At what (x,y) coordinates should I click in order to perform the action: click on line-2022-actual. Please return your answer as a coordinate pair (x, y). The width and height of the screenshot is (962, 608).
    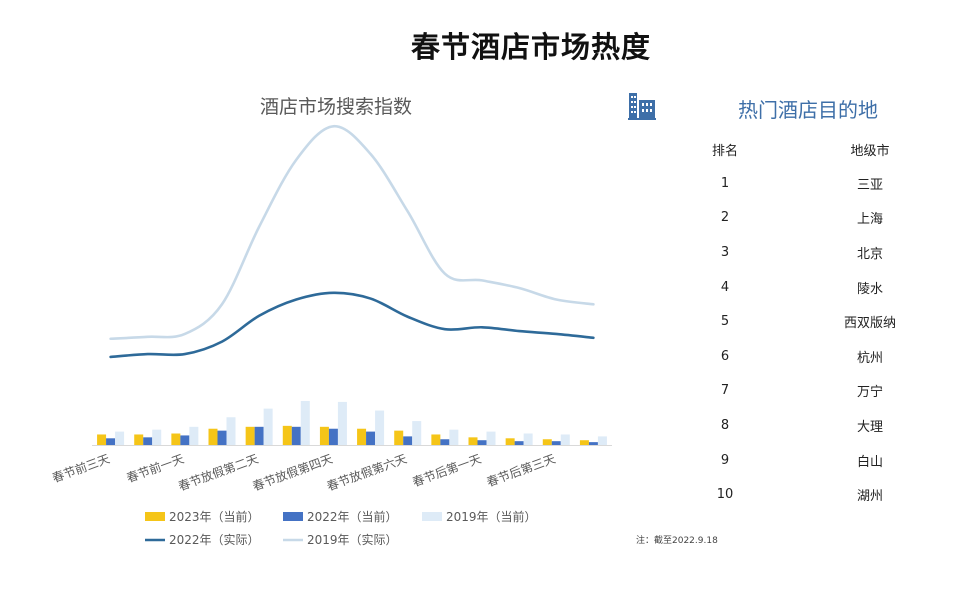
    Looking at the image, I should click on (352, 325).